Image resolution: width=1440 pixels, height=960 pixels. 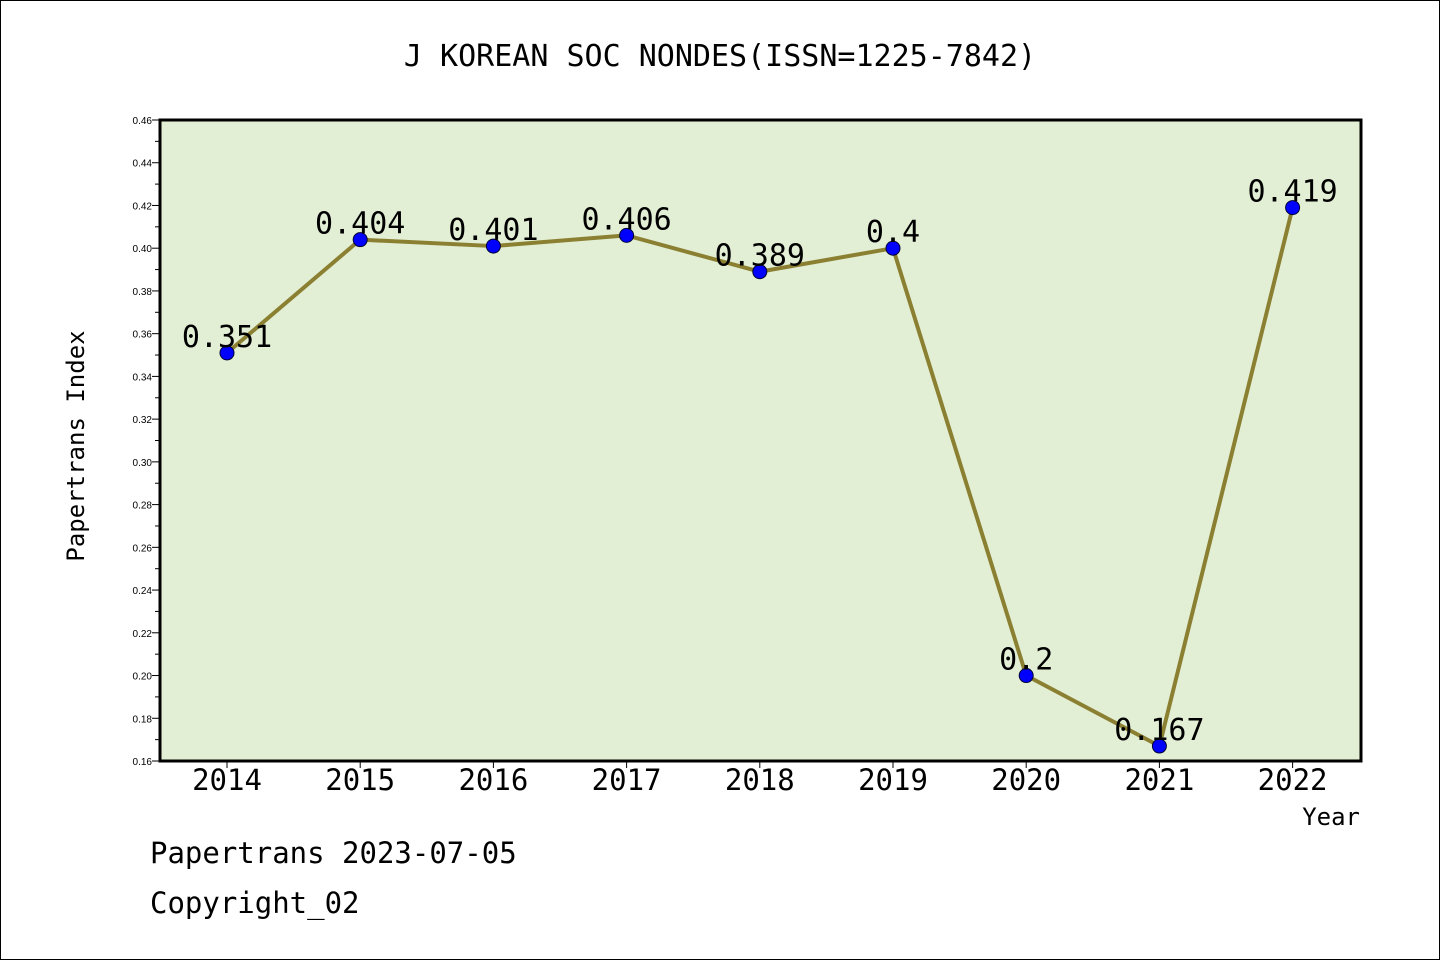 What do you see at coordinates (255, 903) in the screenshot?
I see `footer-copyright: Copyright_02` at bounding box center [255, 903].